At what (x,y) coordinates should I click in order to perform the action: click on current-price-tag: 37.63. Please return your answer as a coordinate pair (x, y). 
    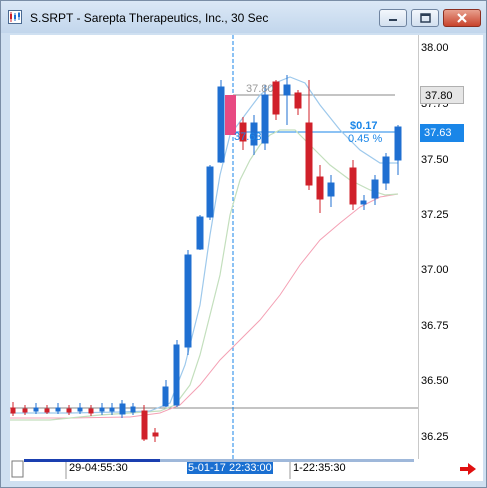
    Looking at the image, I should click on (442, 133).